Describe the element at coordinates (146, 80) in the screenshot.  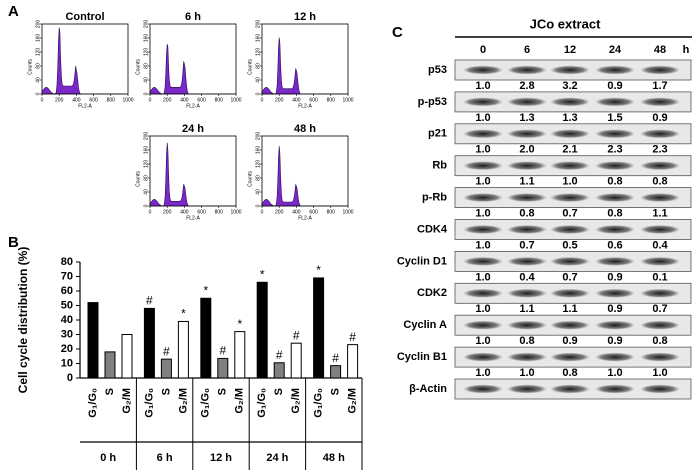
I see `y-tick-label: 40` at that location.